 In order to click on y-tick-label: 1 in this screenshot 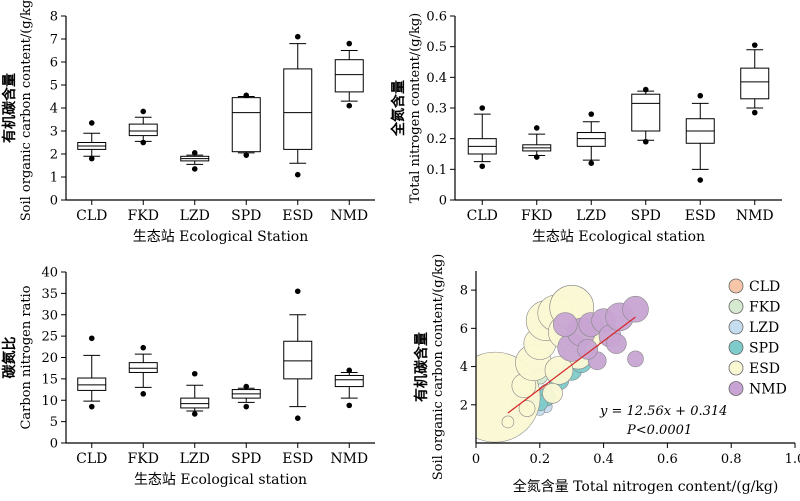, I will do `click(54, 178)`.